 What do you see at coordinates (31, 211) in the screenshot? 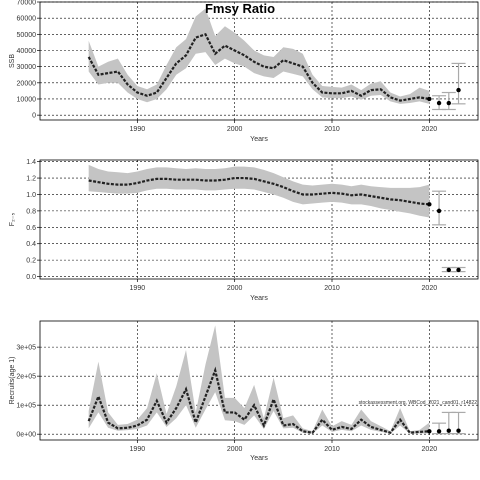
I see `y-tick-label: 0.8` at bounding box center [31, 211].